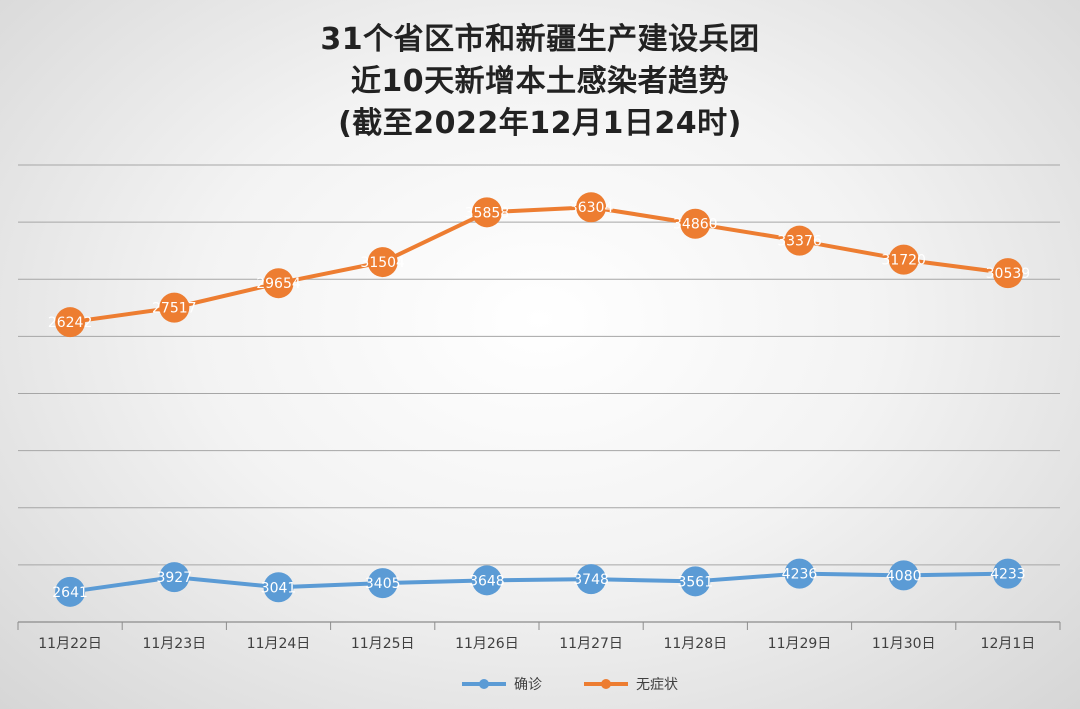  What do you see at coordinates (540, 81) in the screenshot?
I see `chart-title-line-2: 近10天新增本土感染者趋势` at bounding box center [540, 81].